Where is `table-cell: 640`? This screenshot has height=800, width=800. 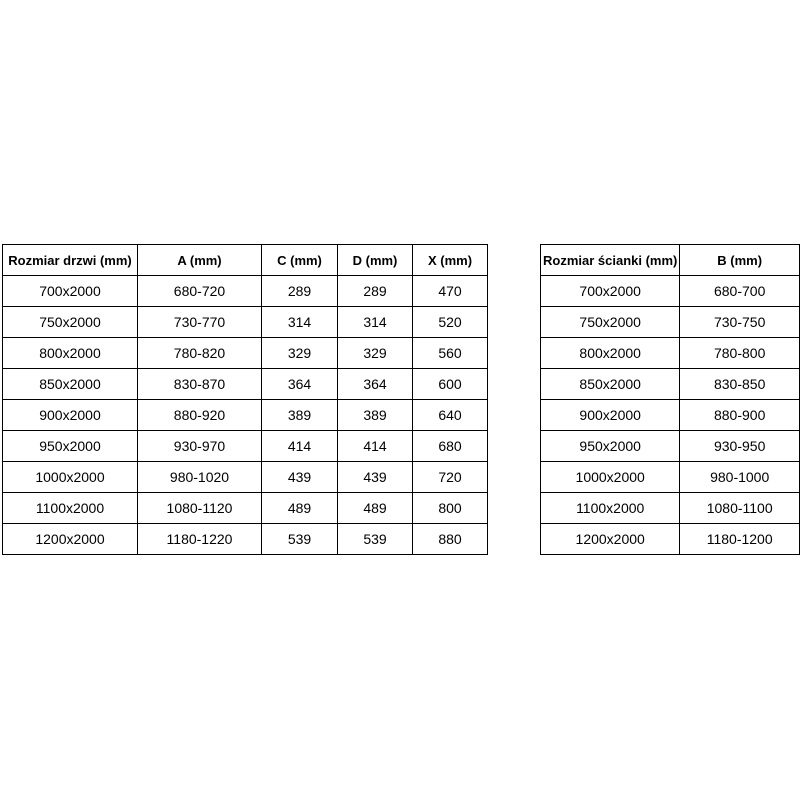
table-cell: 640 is located at coordinates (450, 415).